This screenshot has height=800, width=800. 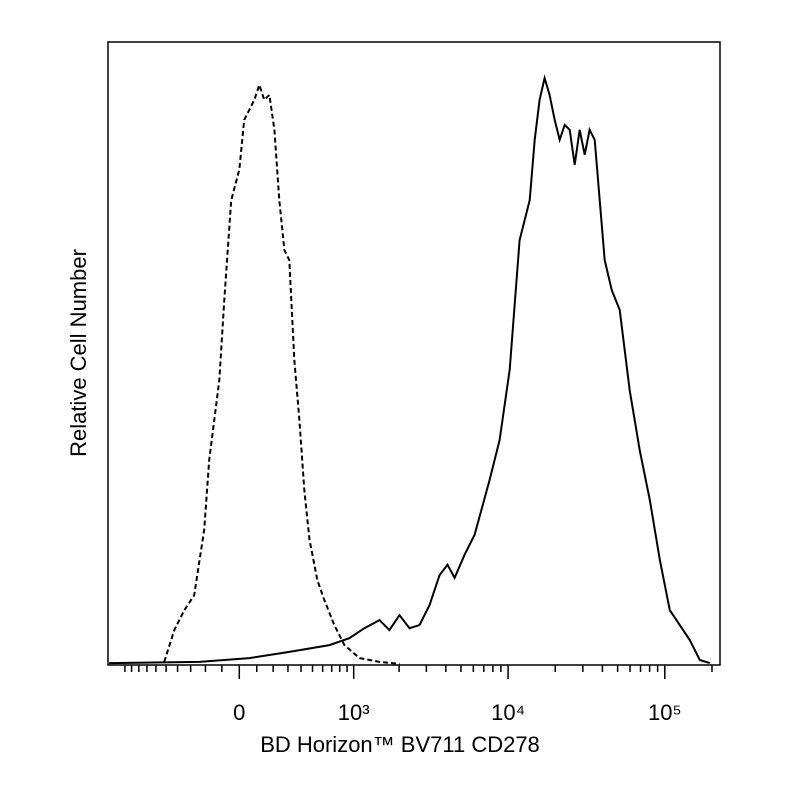 What do you see at coordinates (239, 712) in the screenshot?
I see `x-tick-label: 0` at bounding box center [239, 712].